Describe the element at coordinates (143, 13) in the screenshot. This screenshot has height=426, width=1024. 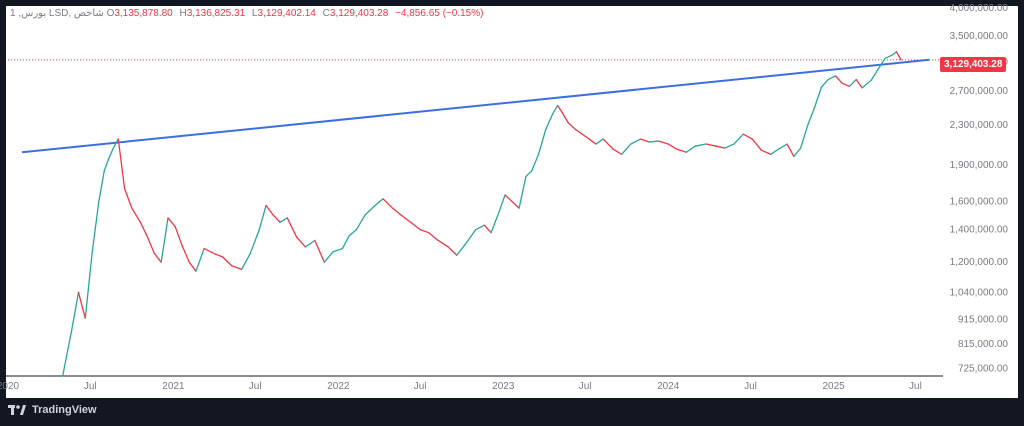
I see `open-value: 3,135,878.80` at that location.